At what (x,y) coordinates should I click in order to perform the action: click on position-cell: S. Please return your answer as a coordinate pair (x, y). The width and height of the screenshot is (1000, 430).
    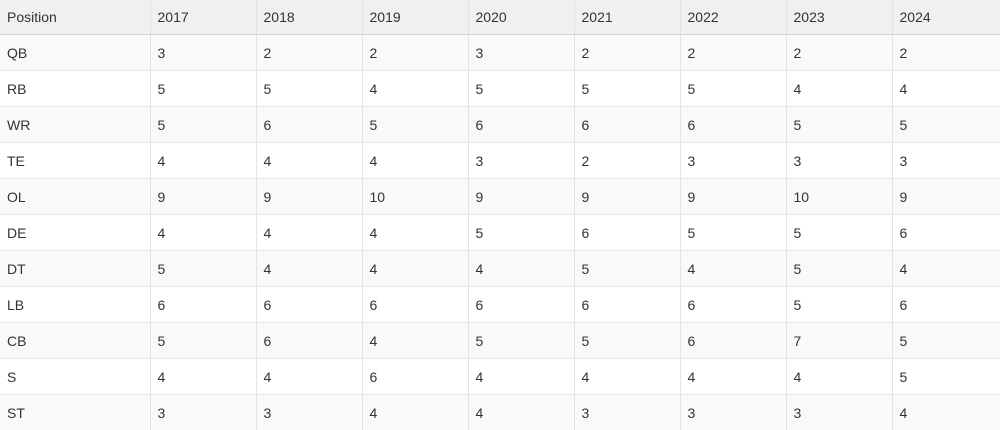
    Looking at the image, I should click on (75, 376).